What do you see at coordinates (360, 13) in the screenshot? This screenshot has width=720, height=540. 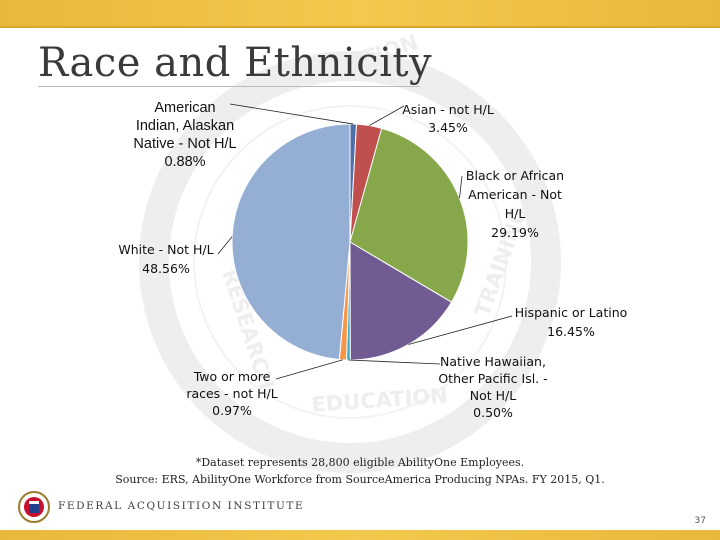 I see `top-accent-bar` at bounding box center [360, 13].